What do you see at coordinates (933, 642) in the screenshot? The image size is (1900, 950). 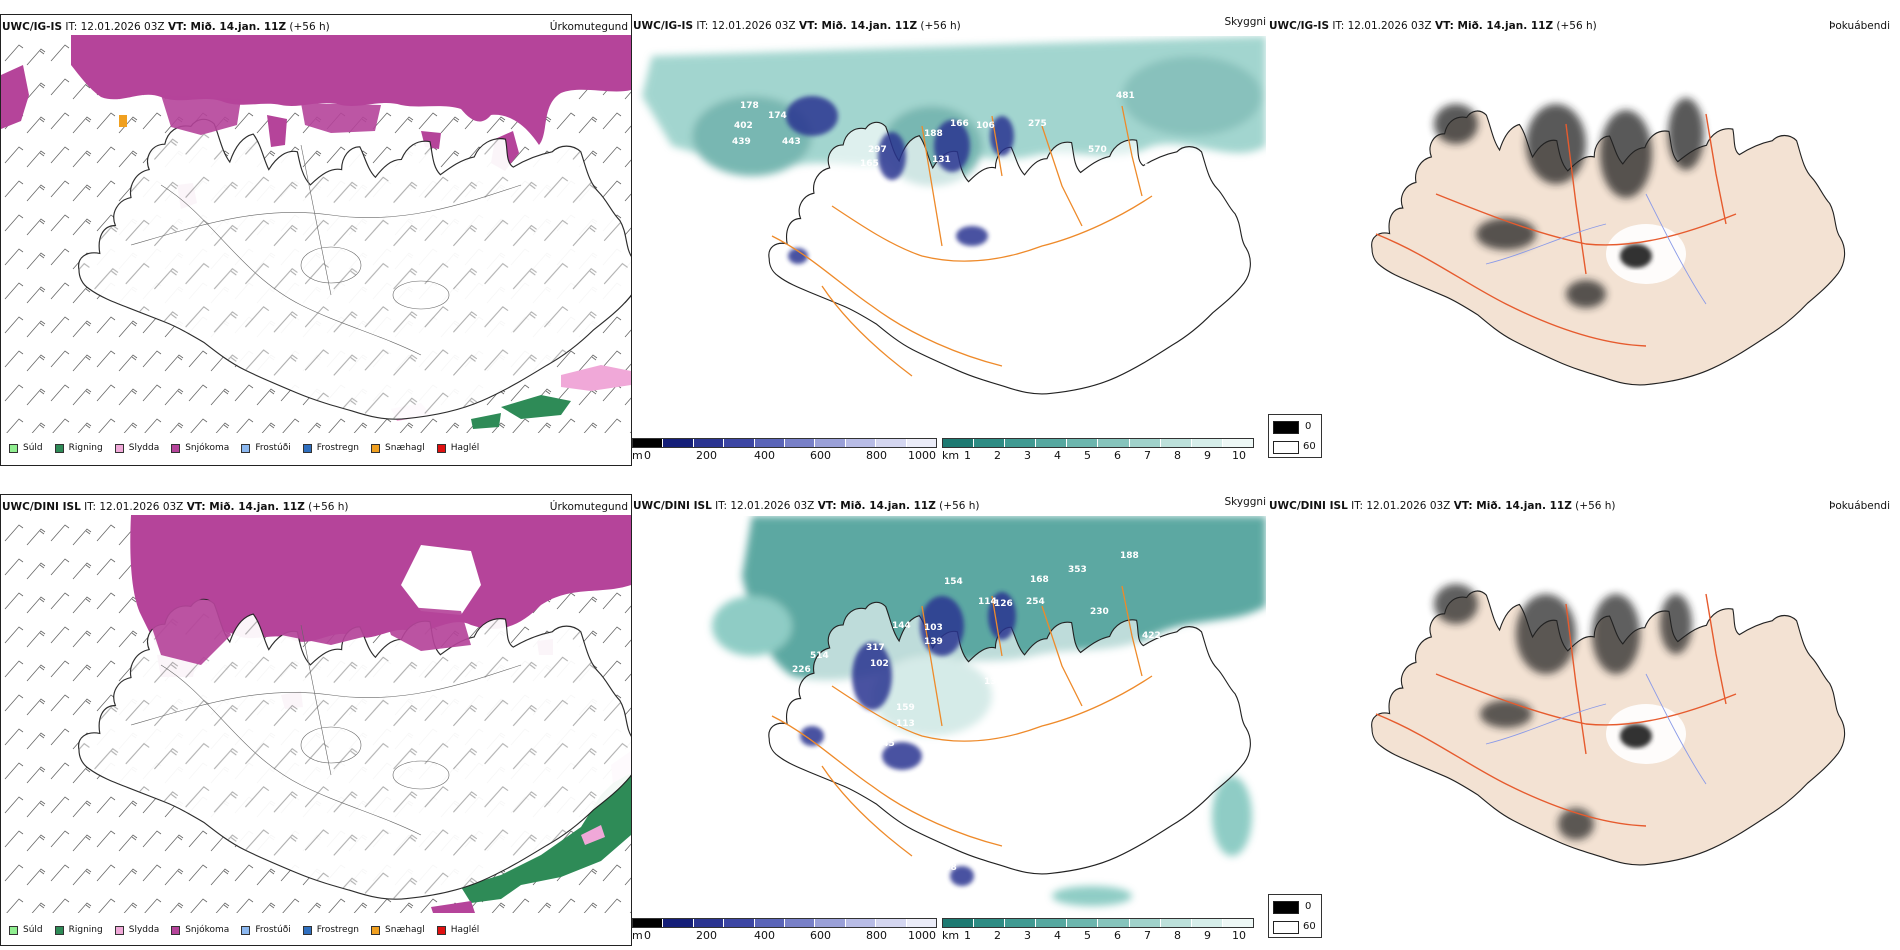 I see `depth-label: 139` at bounding box center [933, 642].